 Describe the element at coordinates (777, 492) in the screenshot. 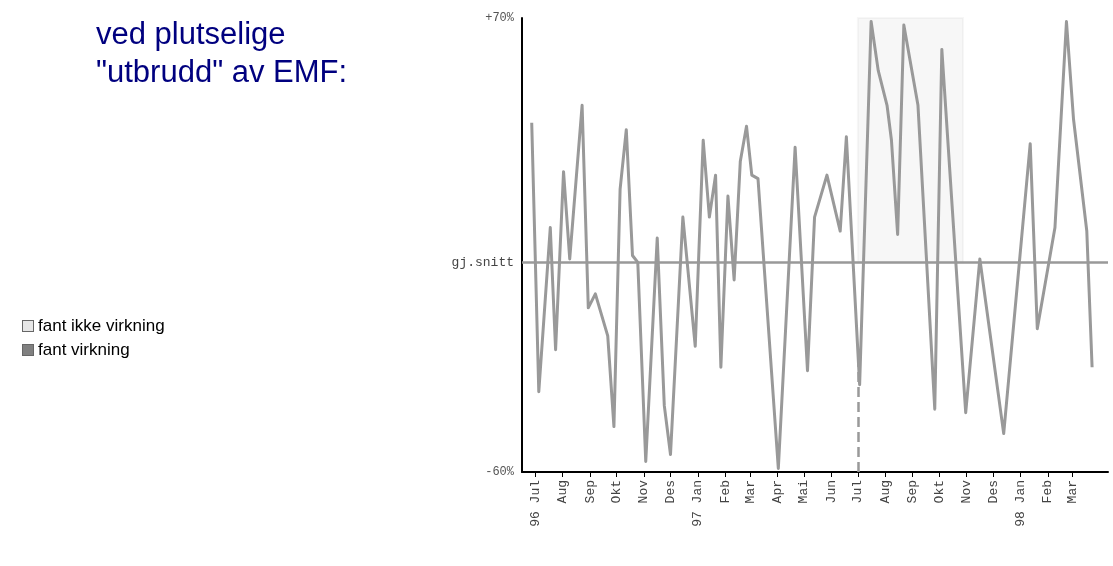

I see `x-tick-label: Apr` at that location.